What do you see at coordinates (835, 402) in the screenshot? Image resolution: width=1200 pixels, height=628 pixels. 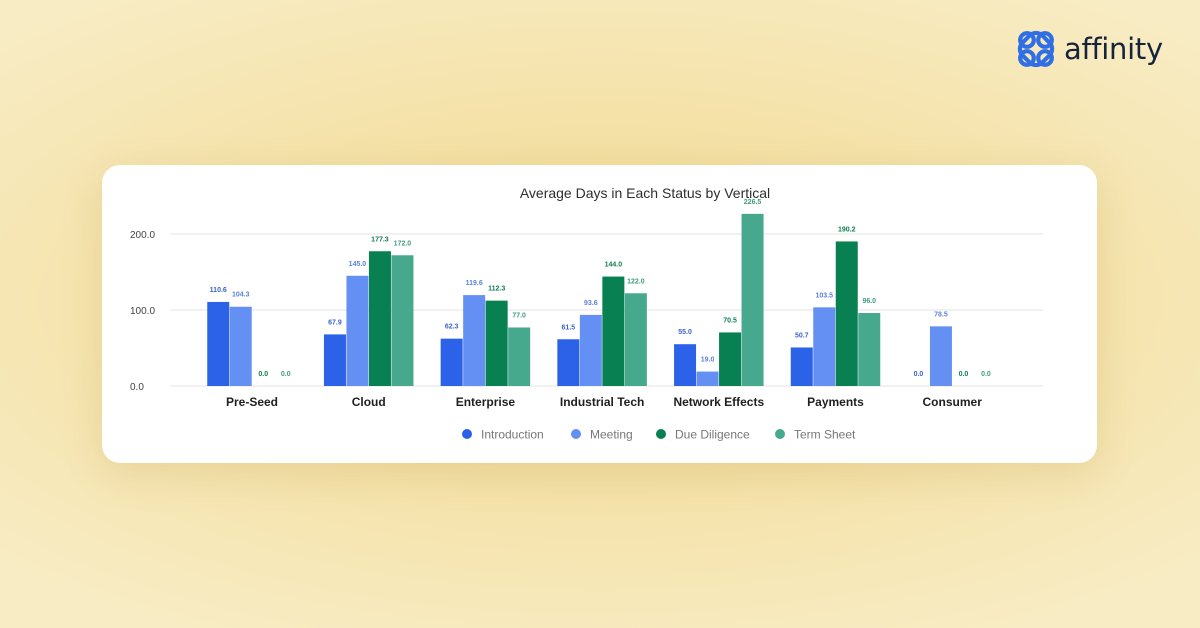 I see `category-label: Payments` at bounding box center [835, 402].